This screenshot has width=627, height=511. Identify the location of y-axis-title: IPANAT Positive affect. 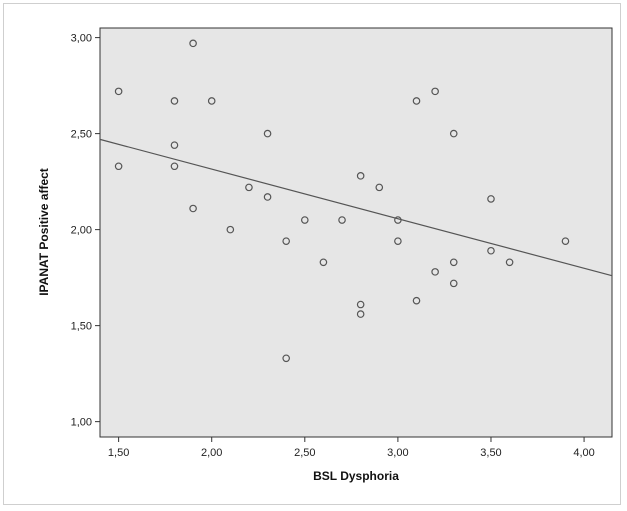
(44, 232).